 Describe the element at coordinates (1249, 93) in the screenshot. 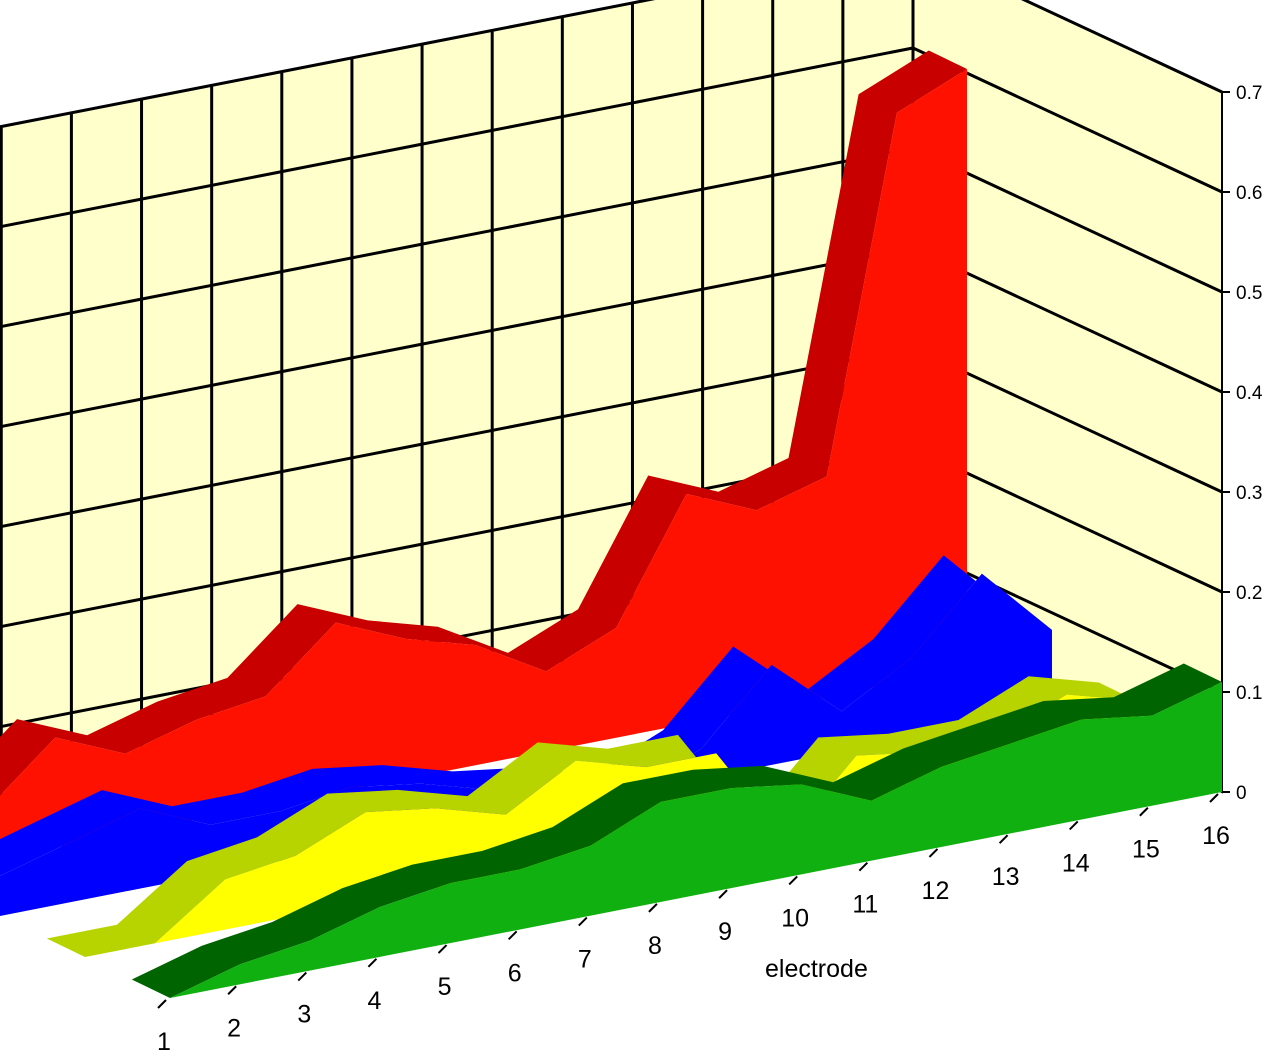

I see `y-tick-label: 0.7` at that location.